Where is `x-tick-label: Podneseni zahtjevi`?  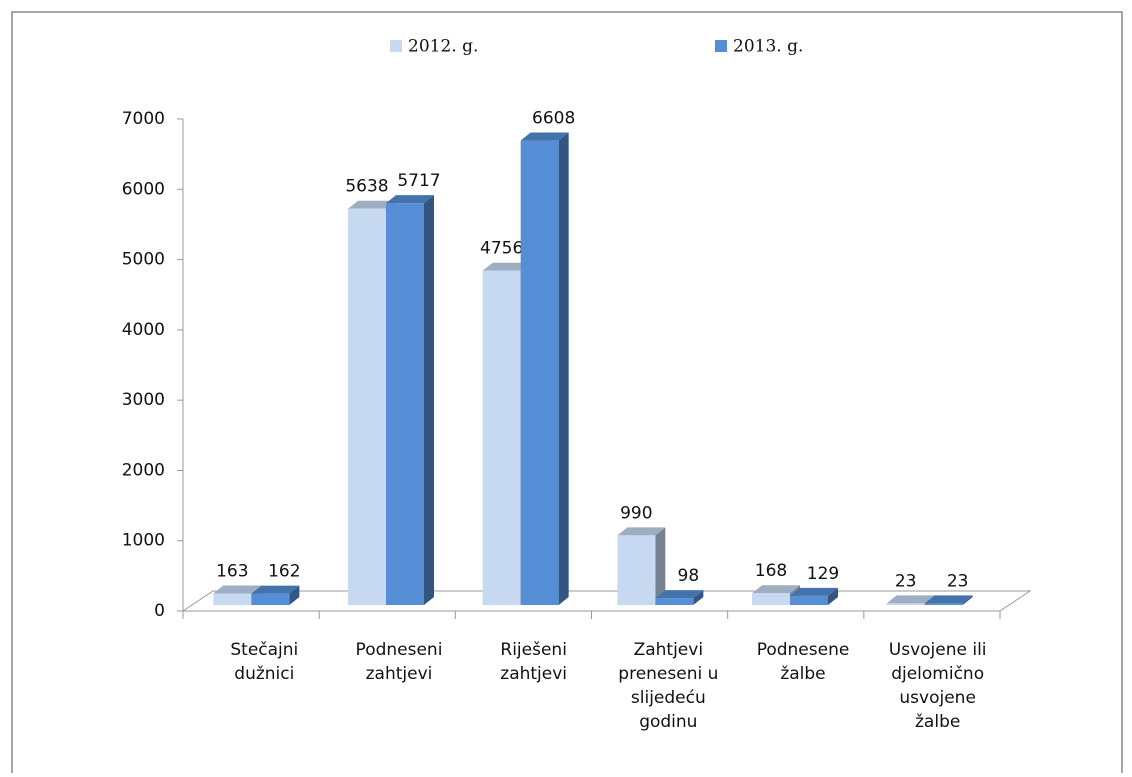 x-tick-label: Podneseni zahtjevi is located at coordinates (399, 662).